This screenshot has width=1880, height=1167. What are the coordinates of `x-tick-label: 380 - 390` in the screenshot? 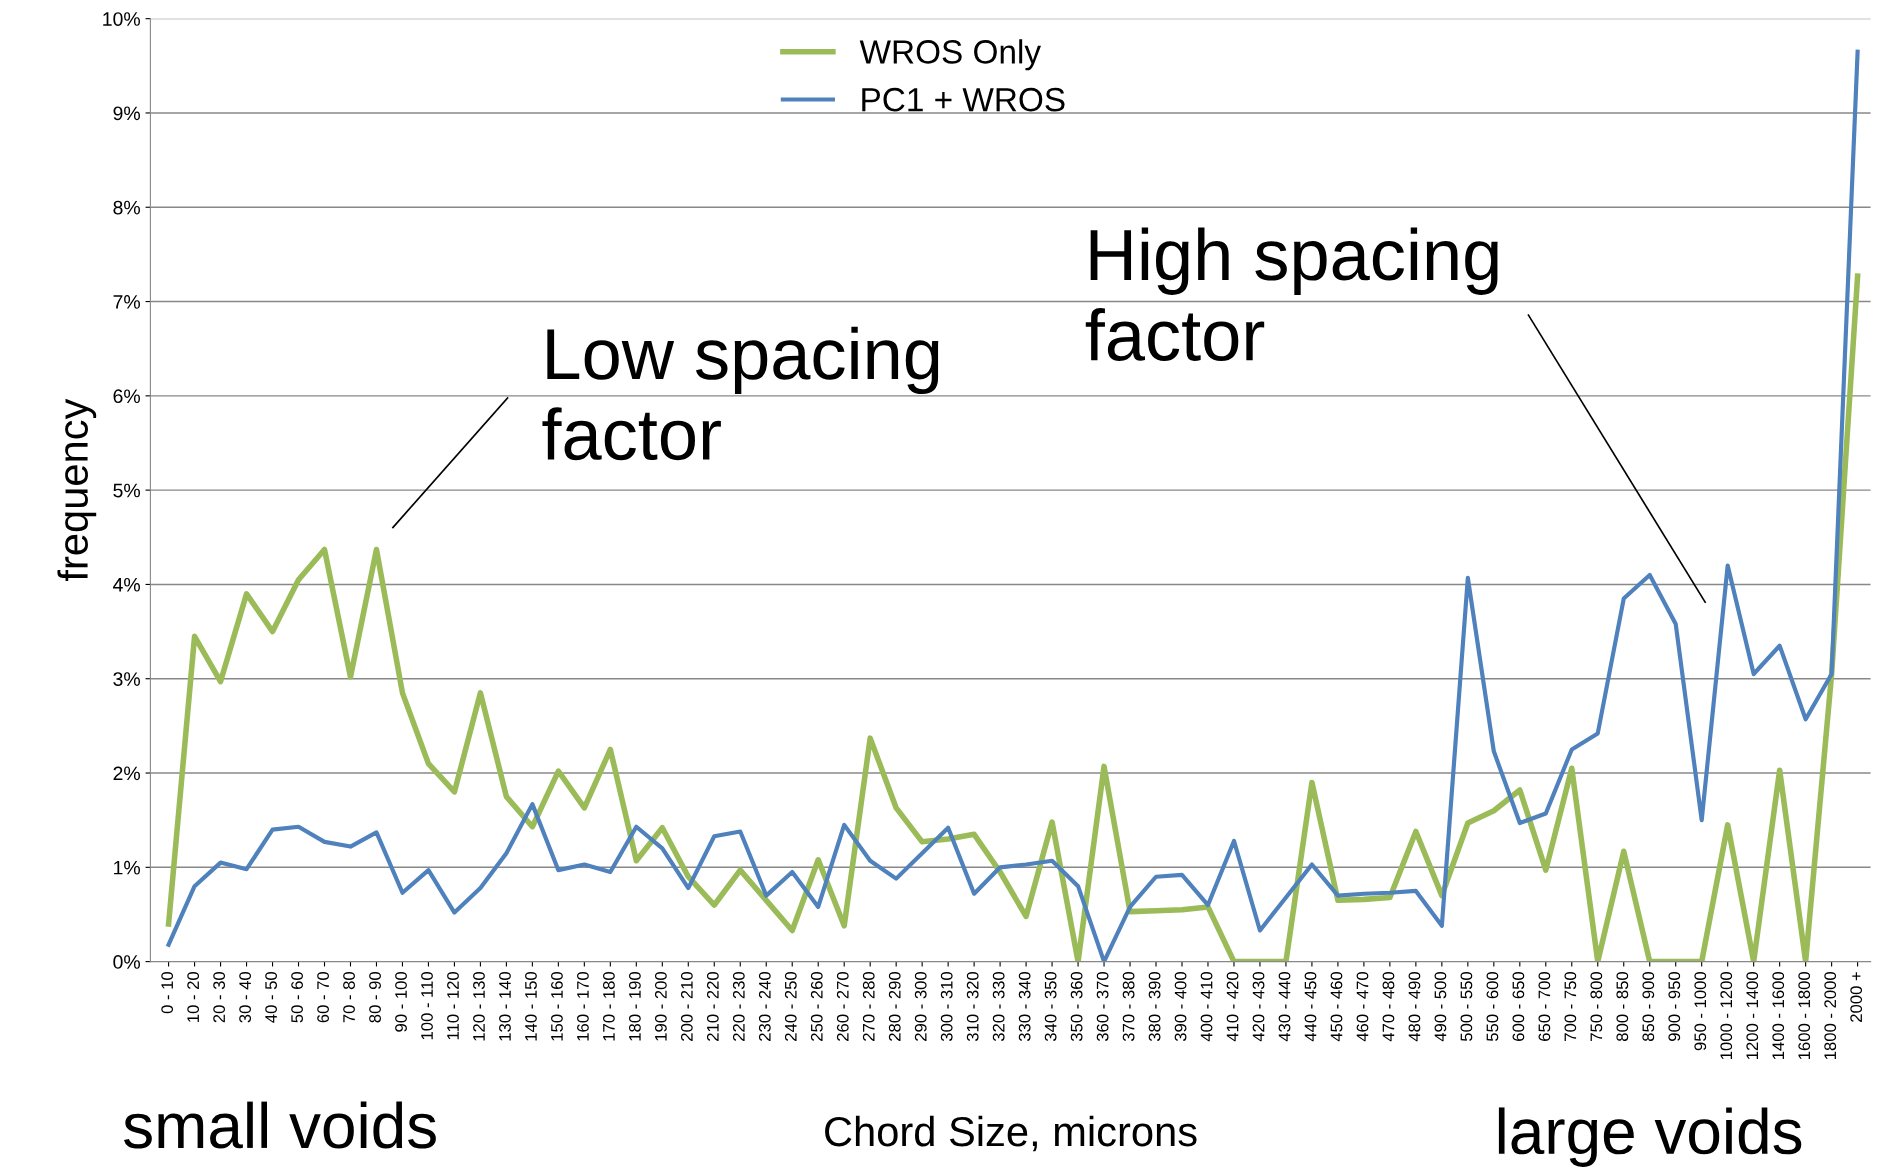 It's located at (1154, 1006).